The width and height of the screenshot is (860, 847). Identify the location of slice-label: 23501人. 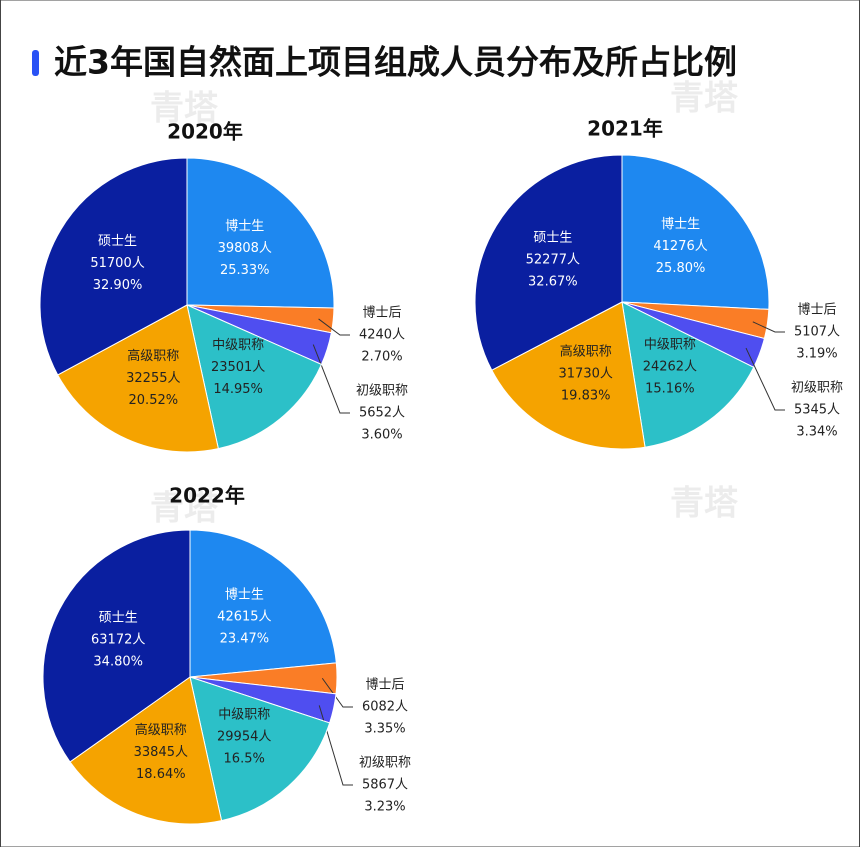
(238, 367).